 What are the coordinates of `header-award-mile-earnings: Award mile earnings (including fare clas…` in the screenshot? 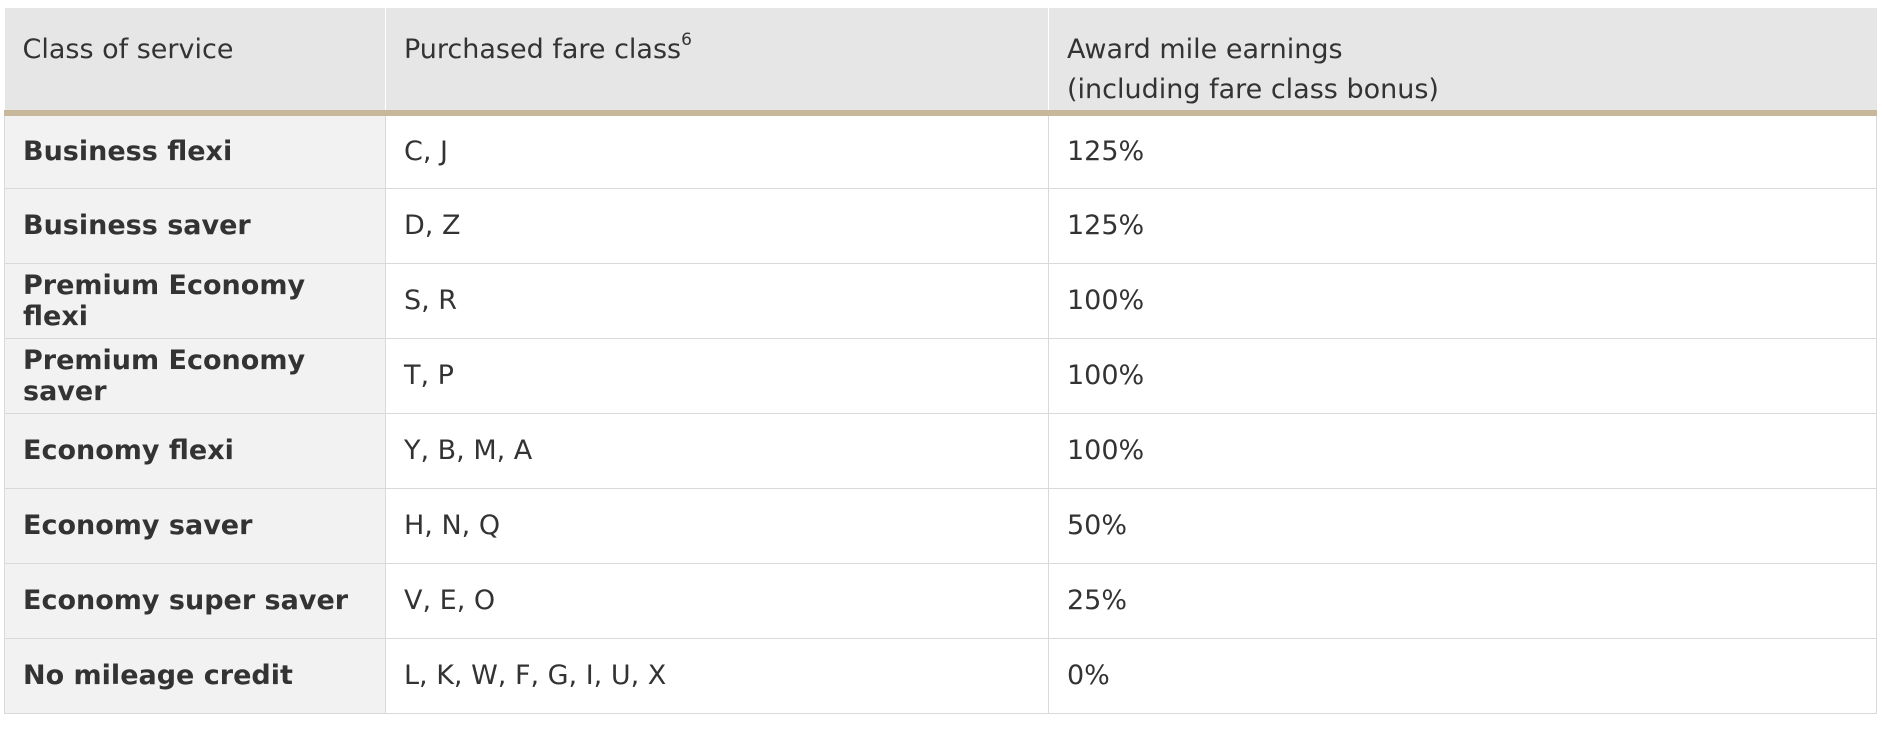 It's located at (1462, 62).